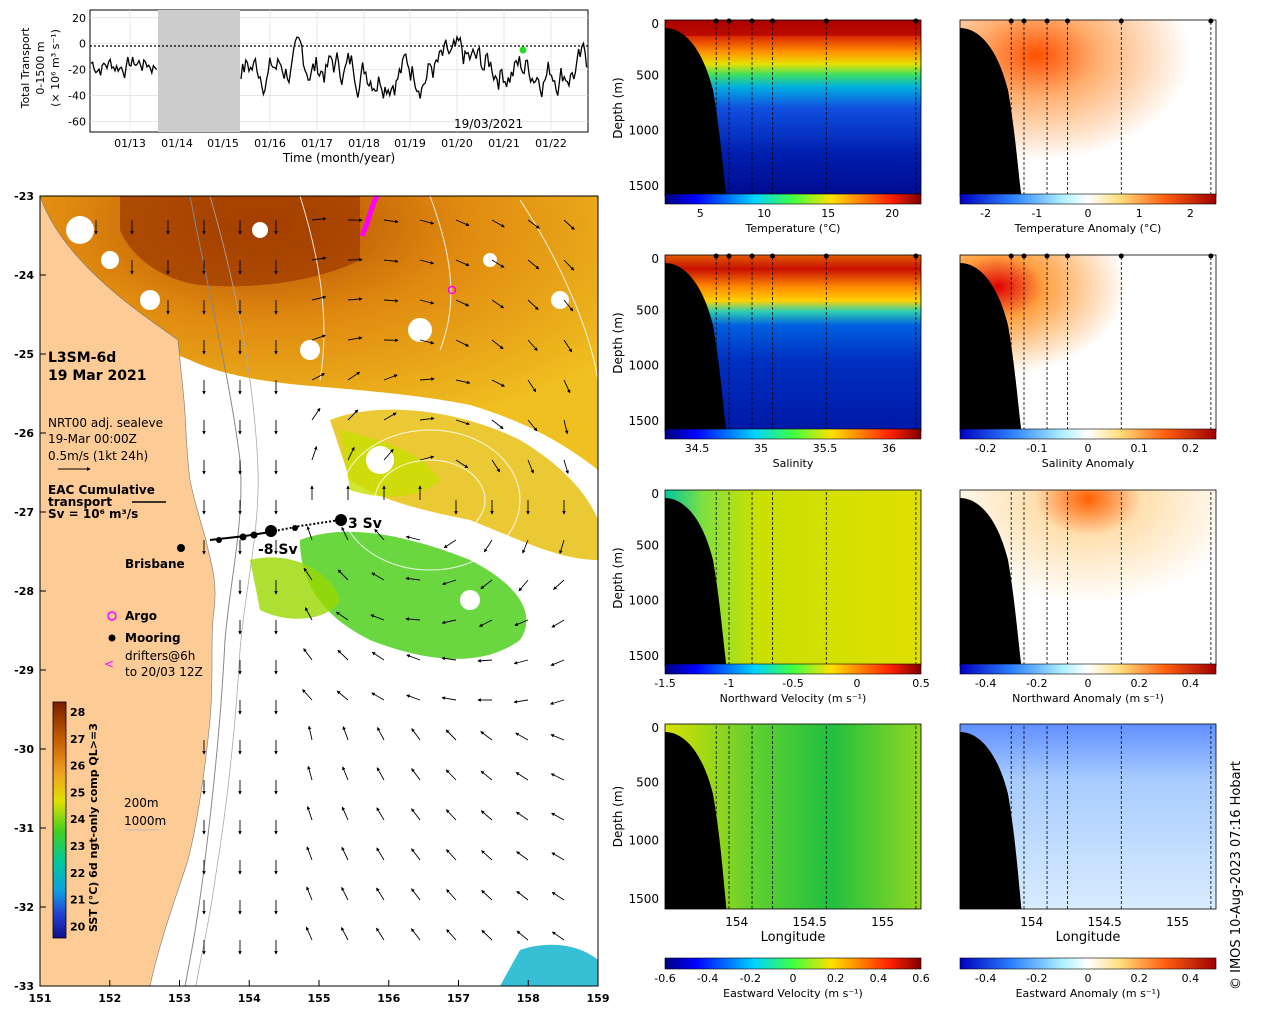  What do you see at coordinates (77, 712) in the screenshot?
I see `sst-cbar-tick-label: 28` at bounding box center [77, 712].